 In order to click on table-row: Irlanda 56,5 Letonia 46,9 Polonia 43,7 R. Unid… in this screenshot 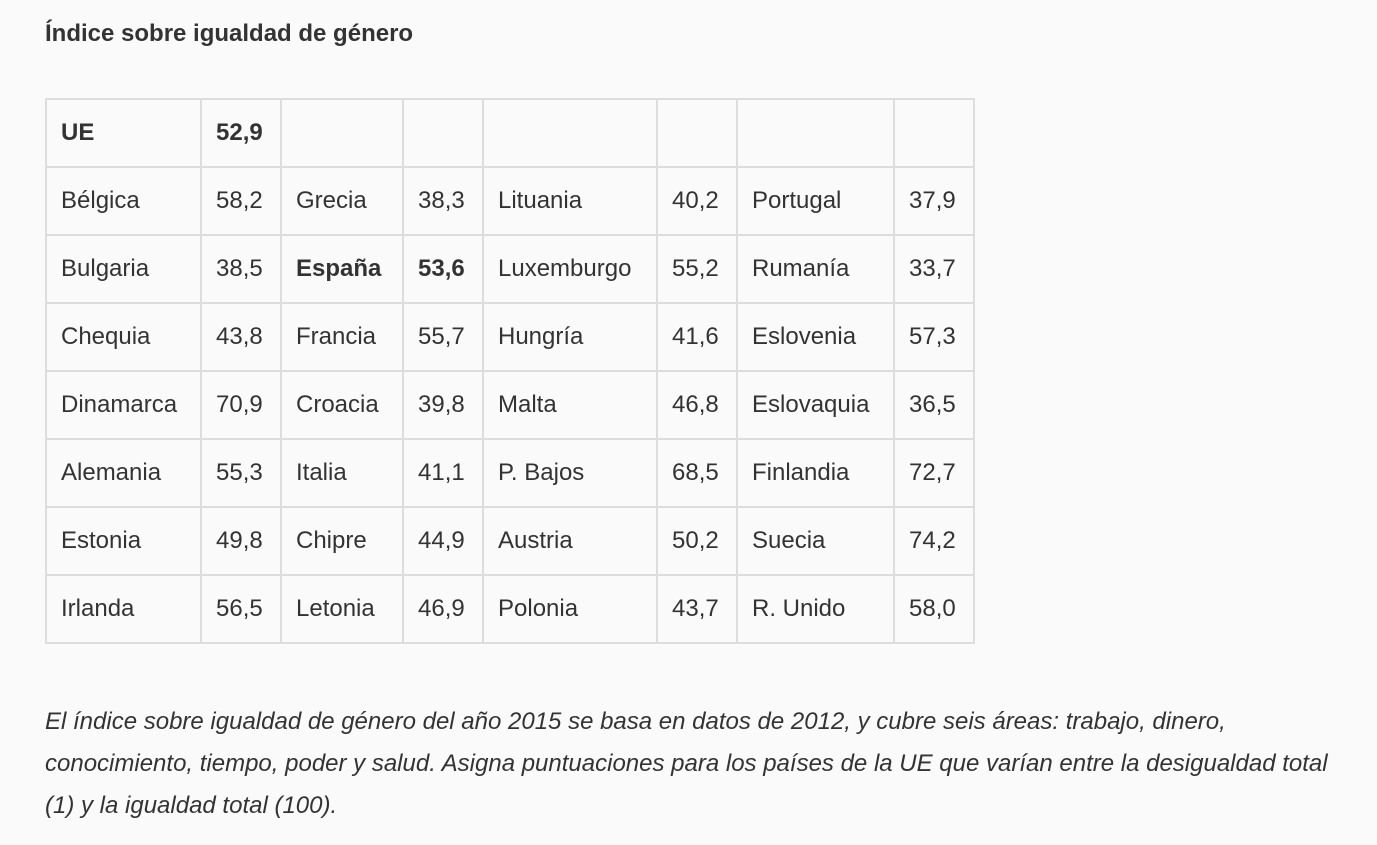, I will do `click(510, 609)`.